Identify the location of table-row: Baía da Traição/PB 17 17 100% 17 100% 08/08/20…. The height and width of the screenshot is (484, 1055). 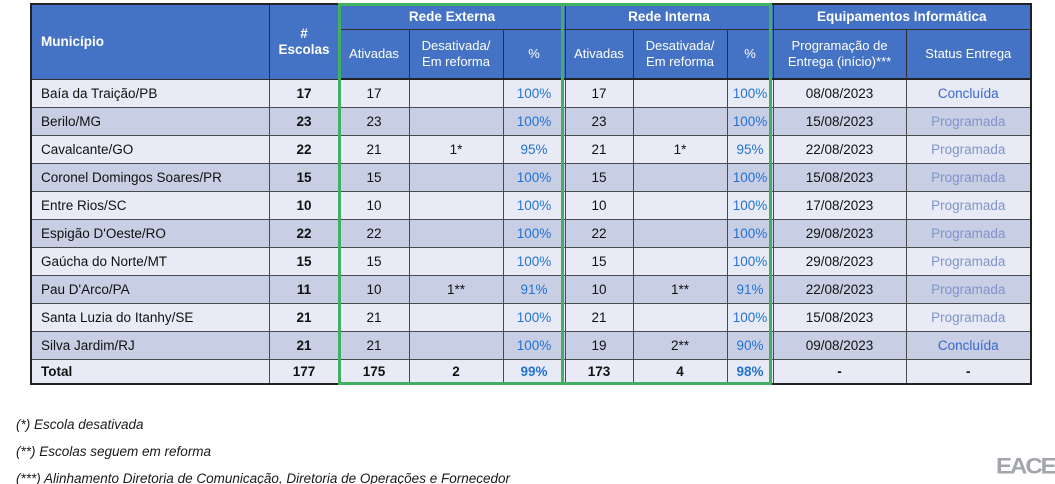
(531, 93).